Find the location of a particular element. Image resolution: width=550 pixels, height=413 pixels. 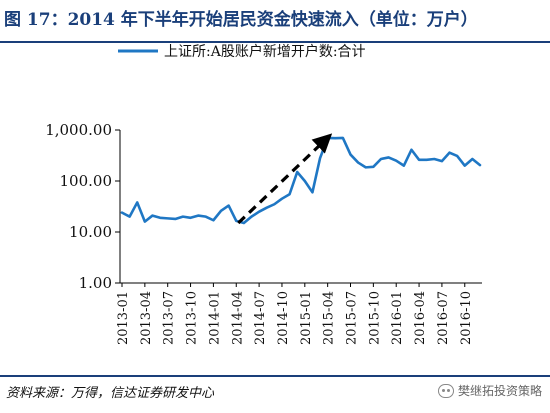

x-tick-label: 2014-04 is located at coordinates (237, 318).